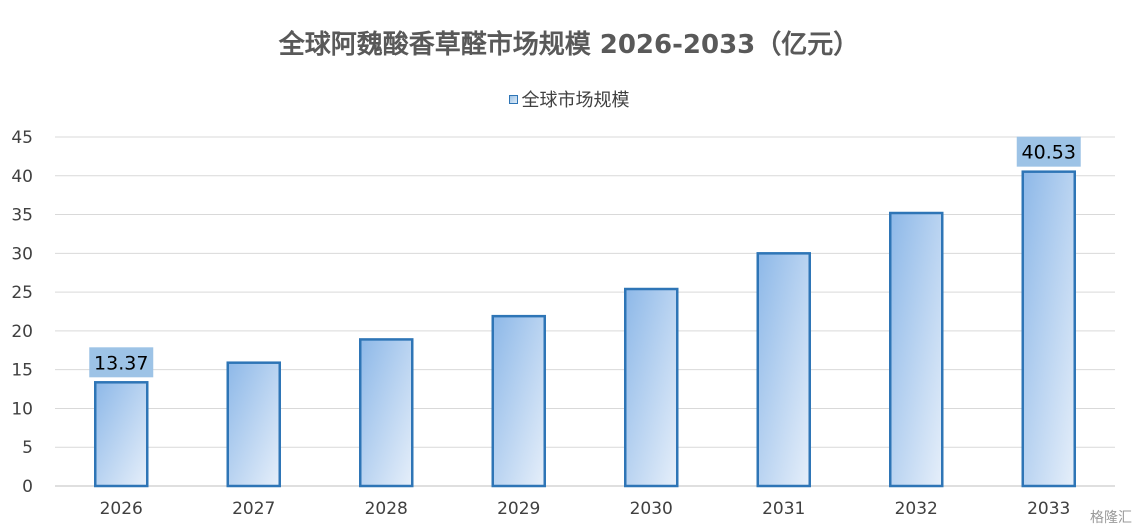  I want to click on legend: 全球市场规模, so click(569, 99).